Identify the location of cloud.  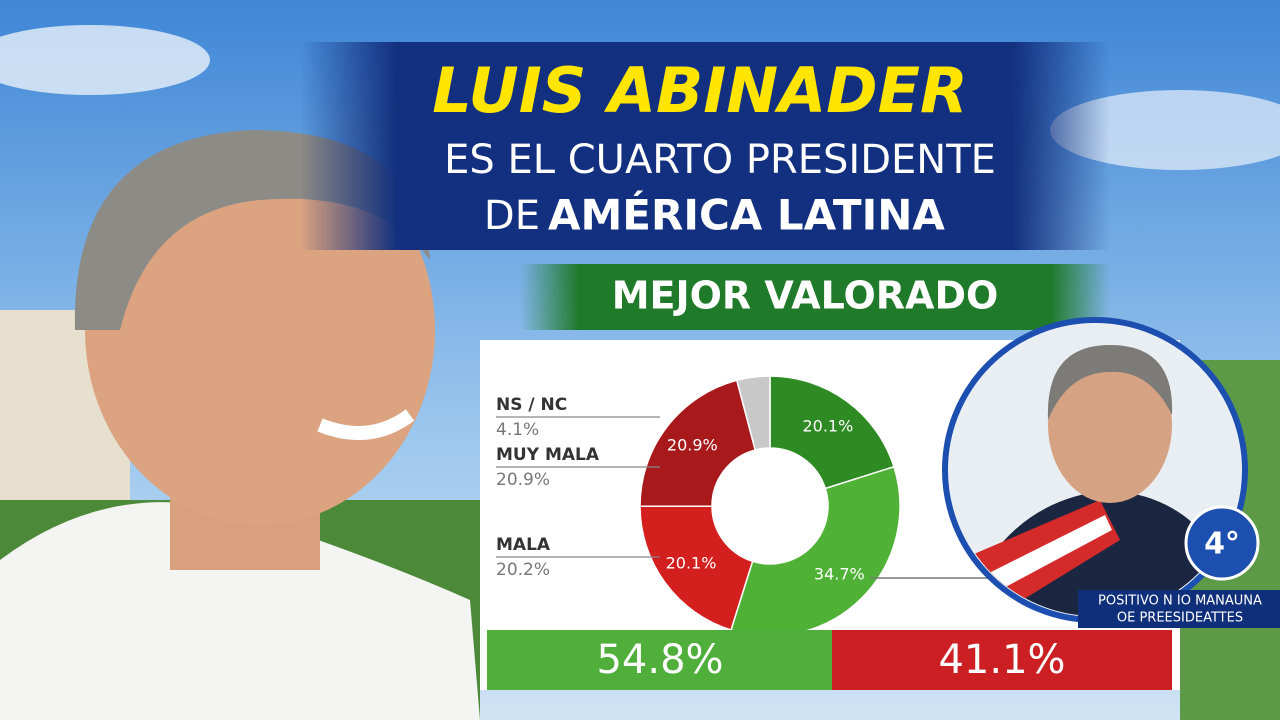
(105, 60).